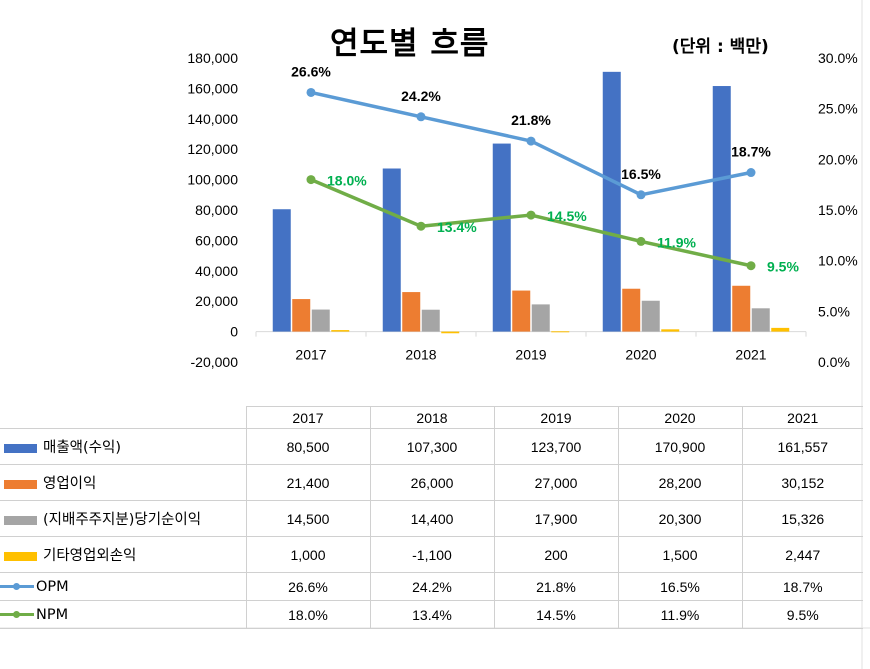 Image resolution: width=870 pixels, height=669 pixels. What do you see at coordinates (307, 446) in the screenshot?
I see `table-cell: 80,500` at bounding box center [307, 446].